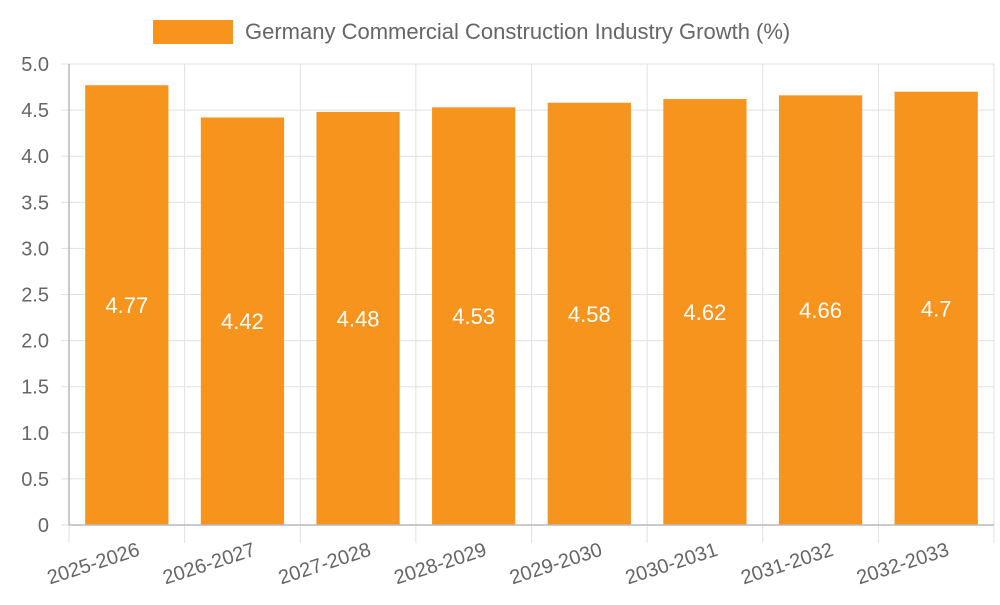 Image resolution: width=1000 pixels, height=605 pixels. I want to click on bar-2027-2028, so click(358, 318).